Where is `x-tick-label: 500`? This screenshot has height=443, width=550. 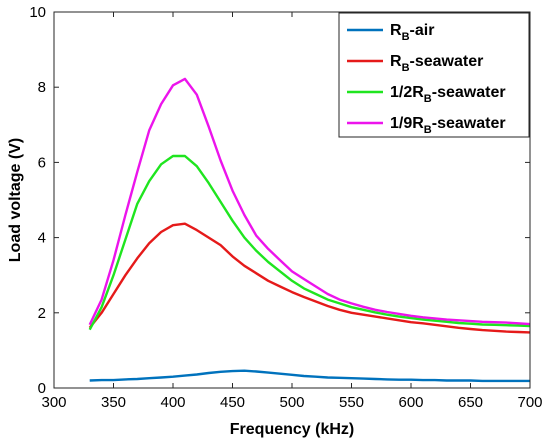 x-tick-label: 500 is located at coordinates (291, 402).